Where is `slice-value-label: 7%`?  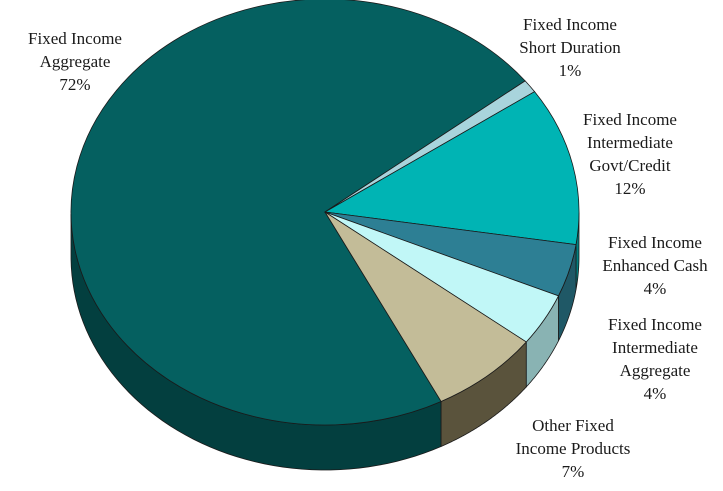 slice-value-label: 7% is located at coordinates (573, 471).